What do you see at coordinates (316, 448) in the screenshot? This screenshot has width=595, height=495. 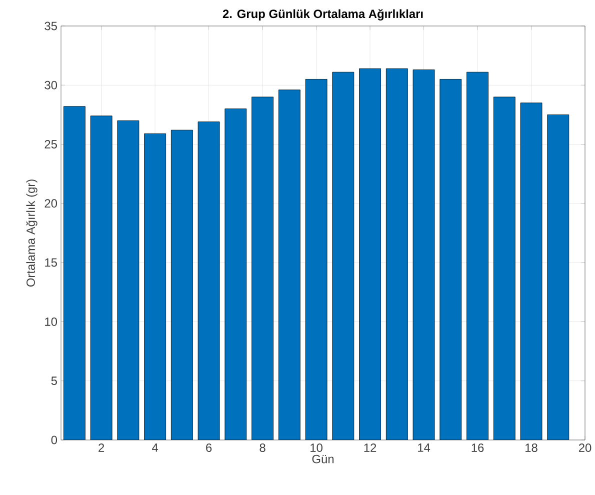 I see `x-tick-label: 10` at bounding box center [316, 448].